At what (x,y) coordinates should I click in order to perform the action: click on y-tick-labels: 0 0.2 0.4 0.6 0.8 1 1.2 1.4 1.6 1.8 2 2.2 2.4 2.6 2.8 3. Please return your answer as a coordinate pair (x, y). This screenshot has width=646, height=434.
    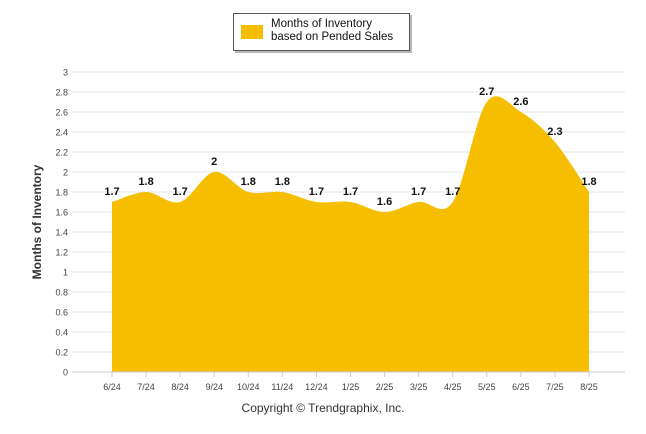
    Looking at the image, I should click on (61, 223).